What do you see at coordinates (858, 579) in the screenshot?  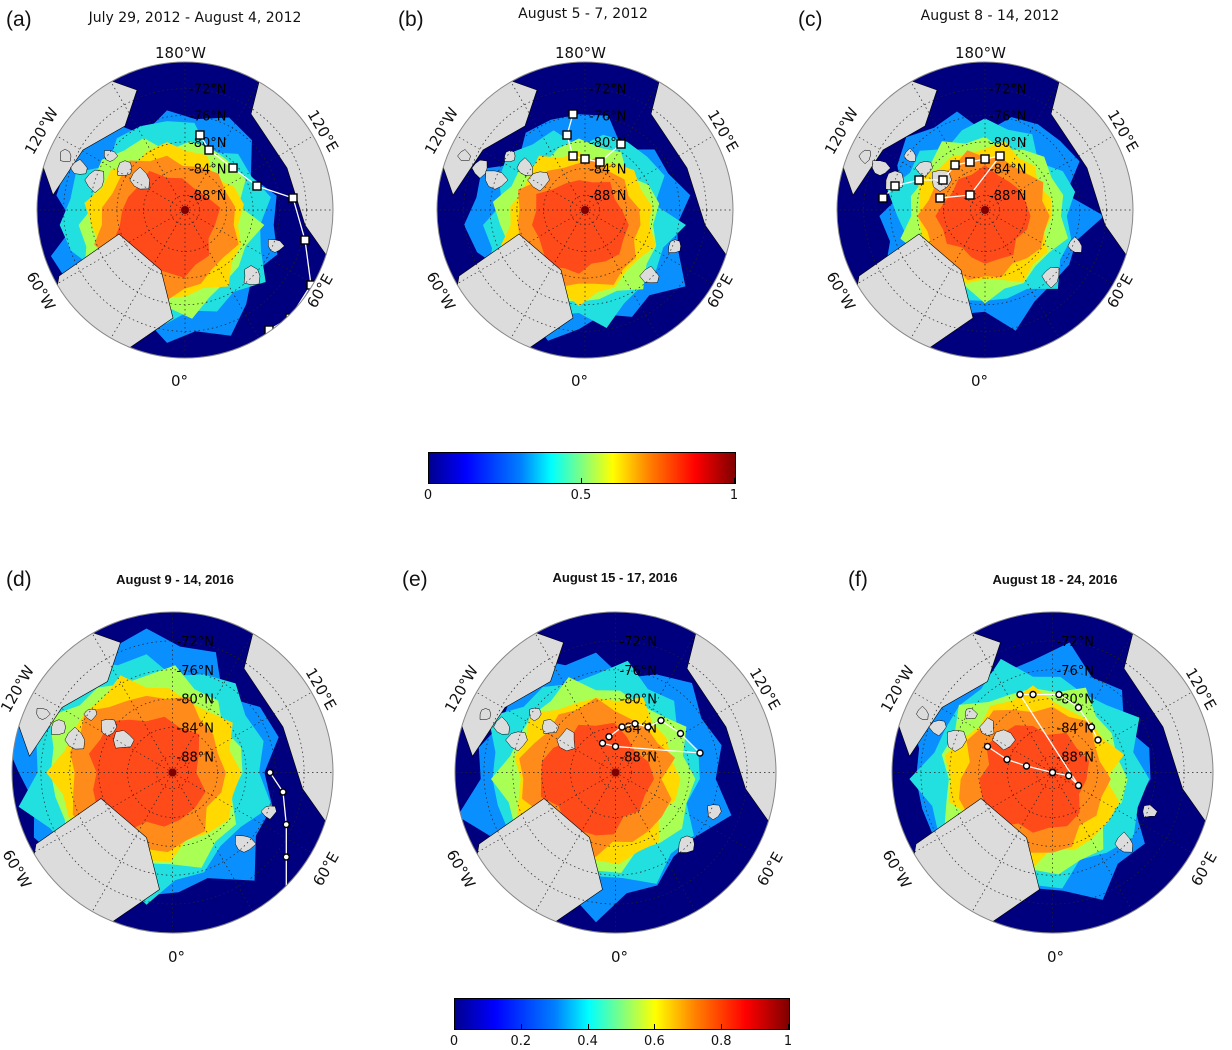 I see `panel-letter: (f)` at bounding box center [858, 579].